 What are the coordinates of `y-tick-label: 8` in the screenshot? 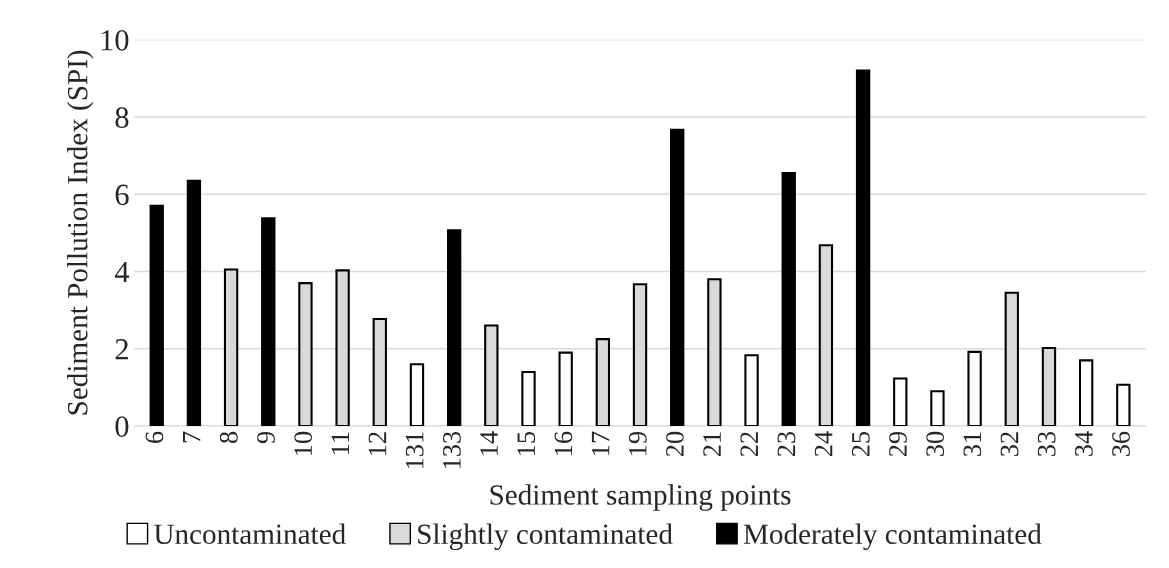 It's located at (122, 117).